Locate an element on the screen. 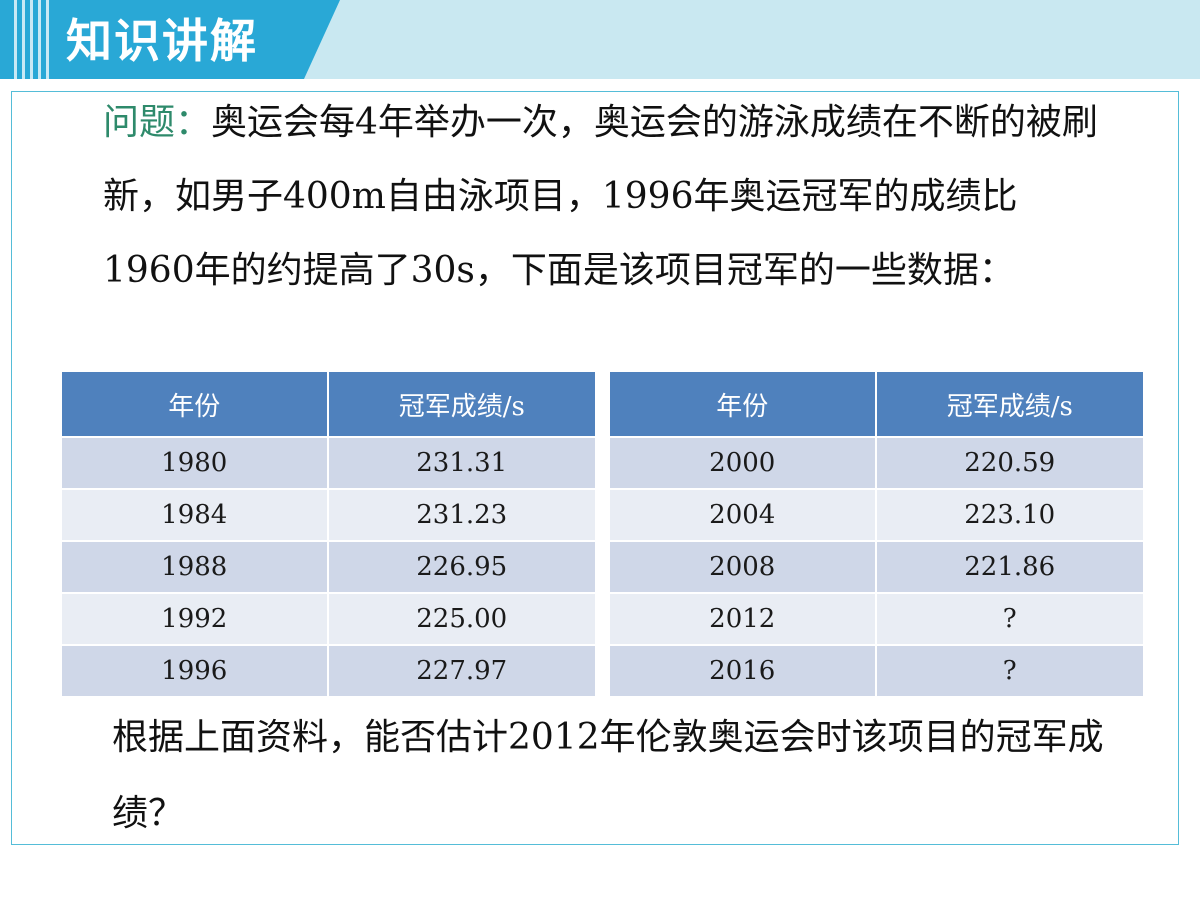 Image resolution: width=1200 pixels, height=900 pixels. table-row: 1992 225.00 is located at coordinates (328, 619).